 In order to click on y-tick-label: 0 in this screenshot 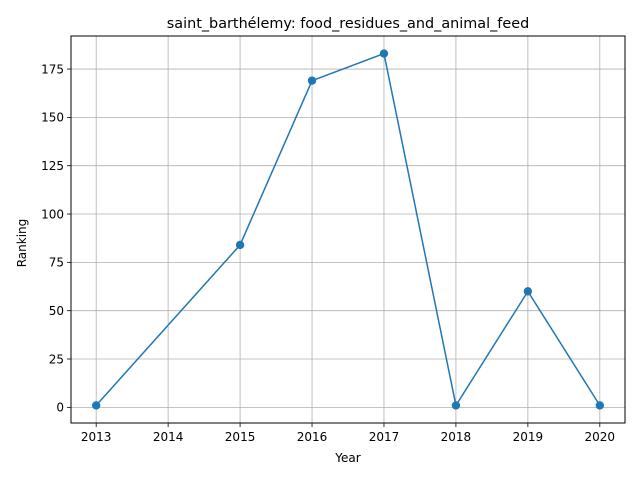, I will do `click(60, 408)`.